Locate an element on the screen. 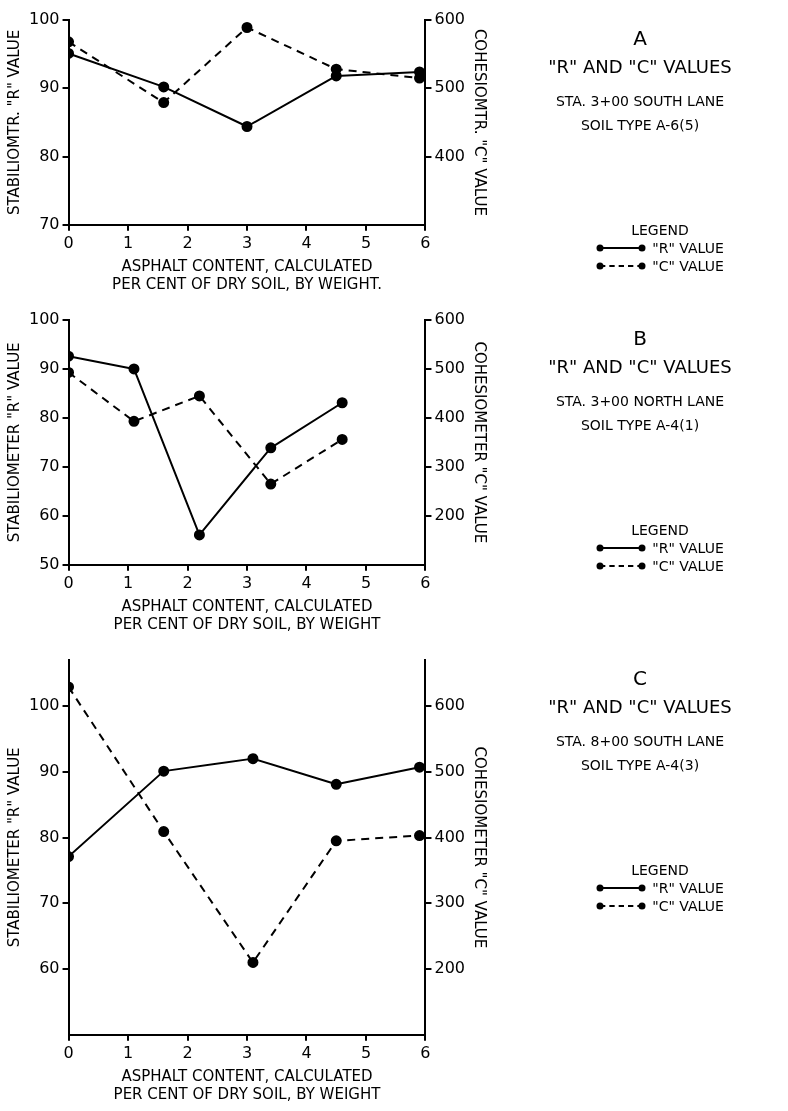 This screenshot has height=1111, width=788. text: STA. 3+00 NORTH LANE is located at coordinates (640, 400).